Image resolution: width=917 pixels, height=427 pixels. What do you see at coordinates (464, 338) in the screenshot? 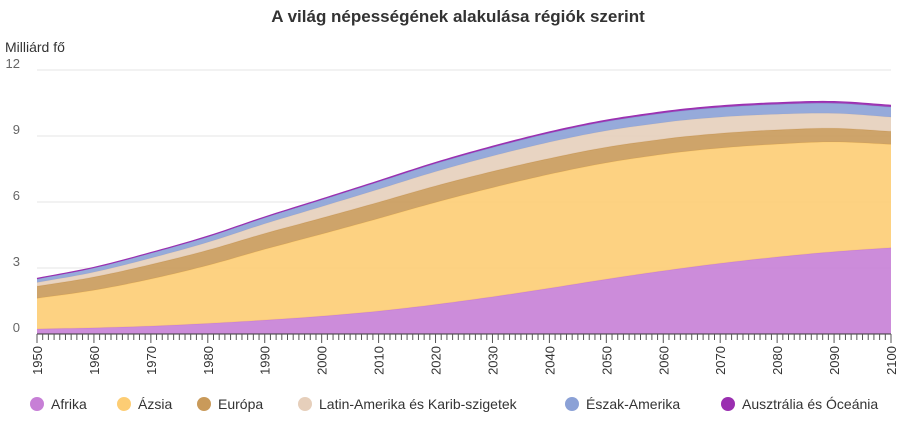
I see `x-axis` at bounding box center [464, 338].